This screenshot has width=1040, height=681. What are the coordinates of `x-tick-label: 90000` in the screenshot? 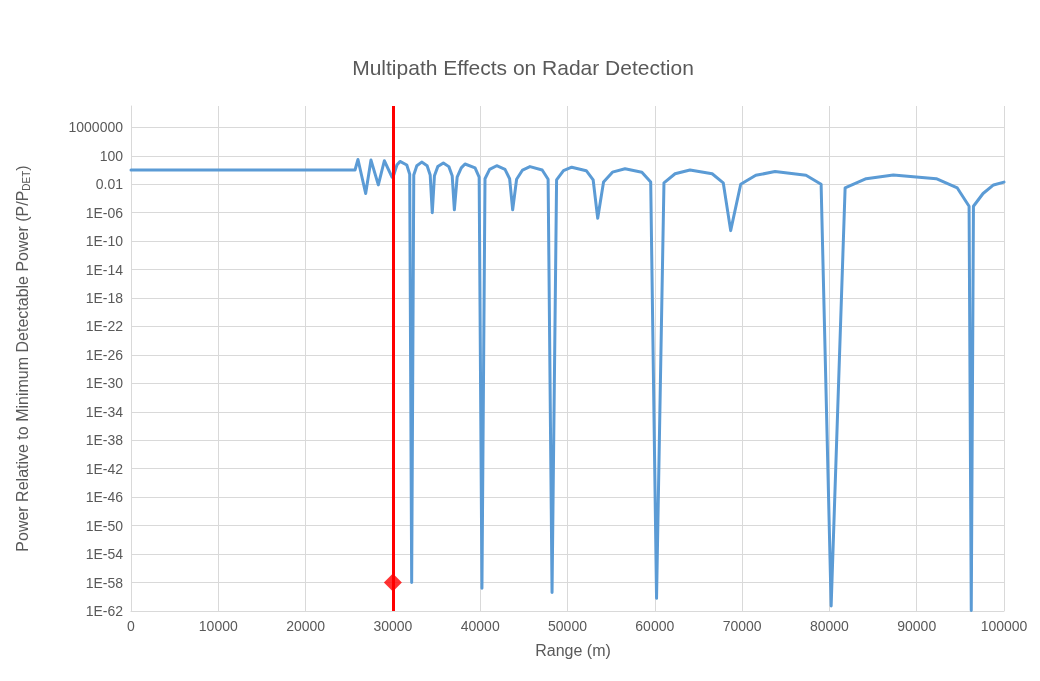 It's located at (917, 626).